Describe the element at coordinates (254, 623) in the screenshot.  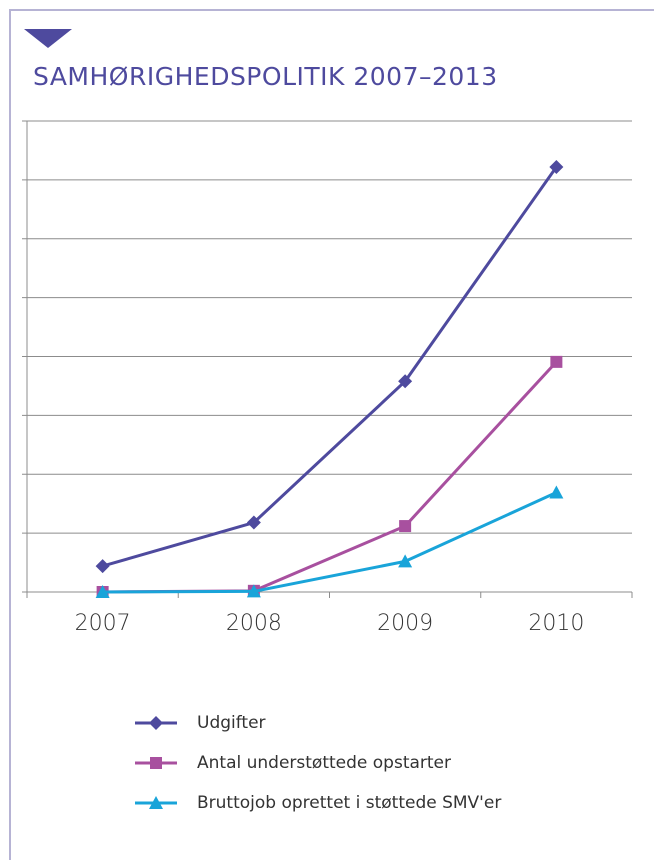
I see `x-tick-label: 2008` at that location.